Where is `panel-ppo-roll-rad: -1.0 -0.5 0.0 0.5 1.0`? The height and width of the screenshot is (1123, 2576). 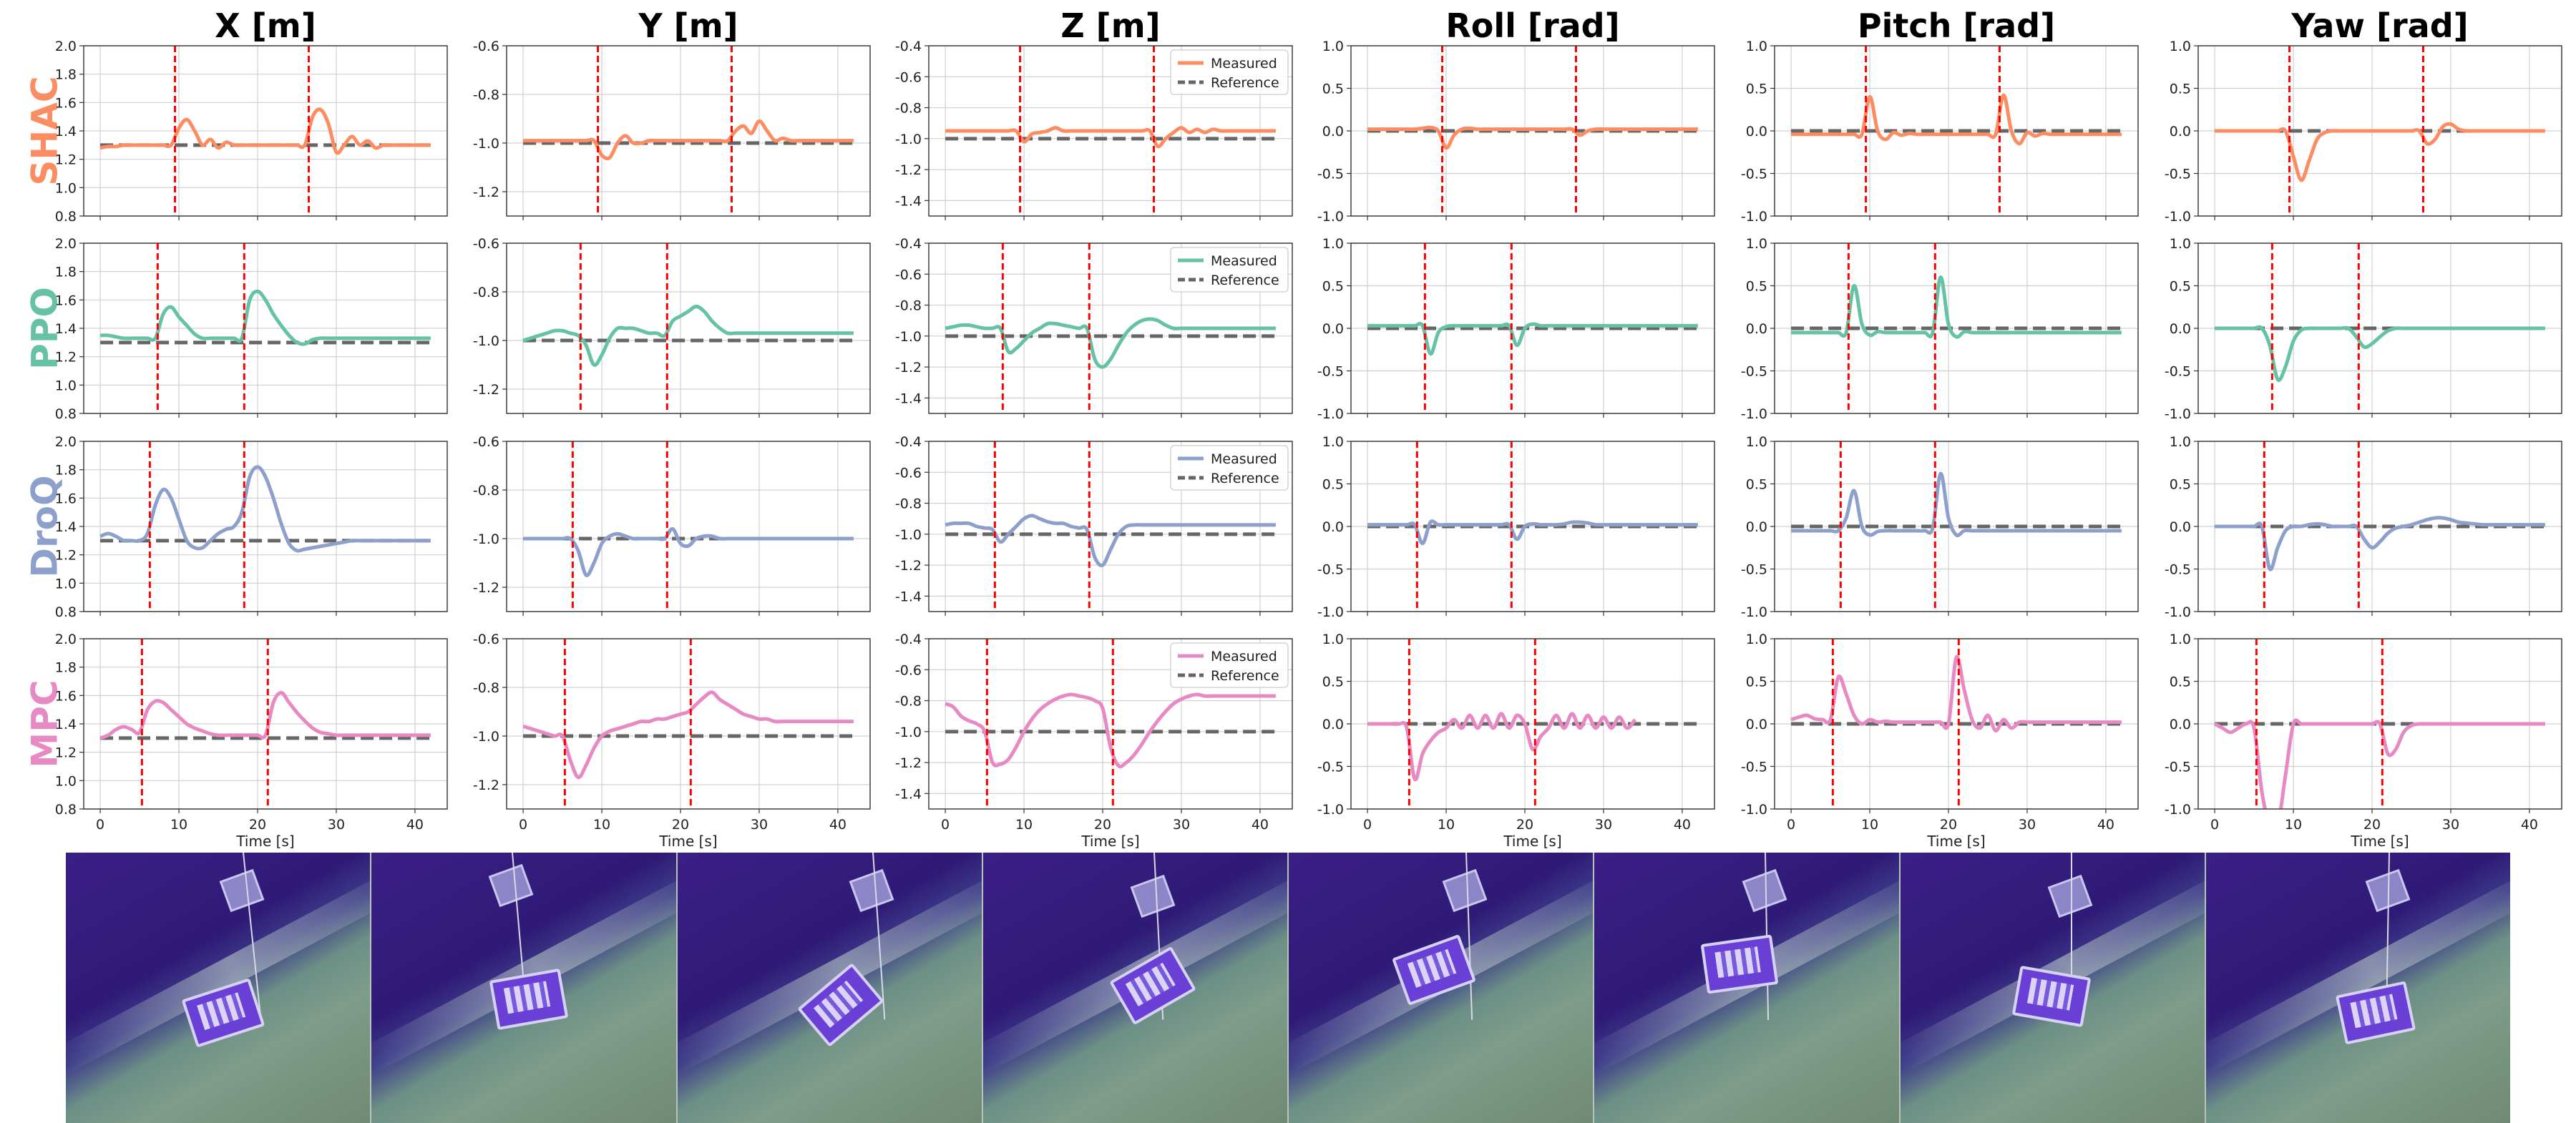 panel-ppo-roll-rad: -1.0 -0.5 0.0 0.5 1.0 is located at coordinates (1516, 329).